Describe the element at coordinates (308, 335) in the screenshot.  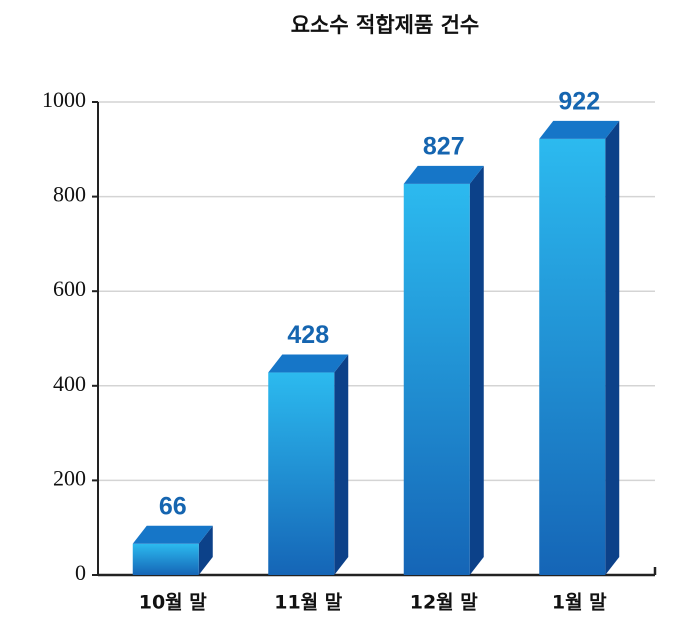
I see `value-label: 428` at that location.